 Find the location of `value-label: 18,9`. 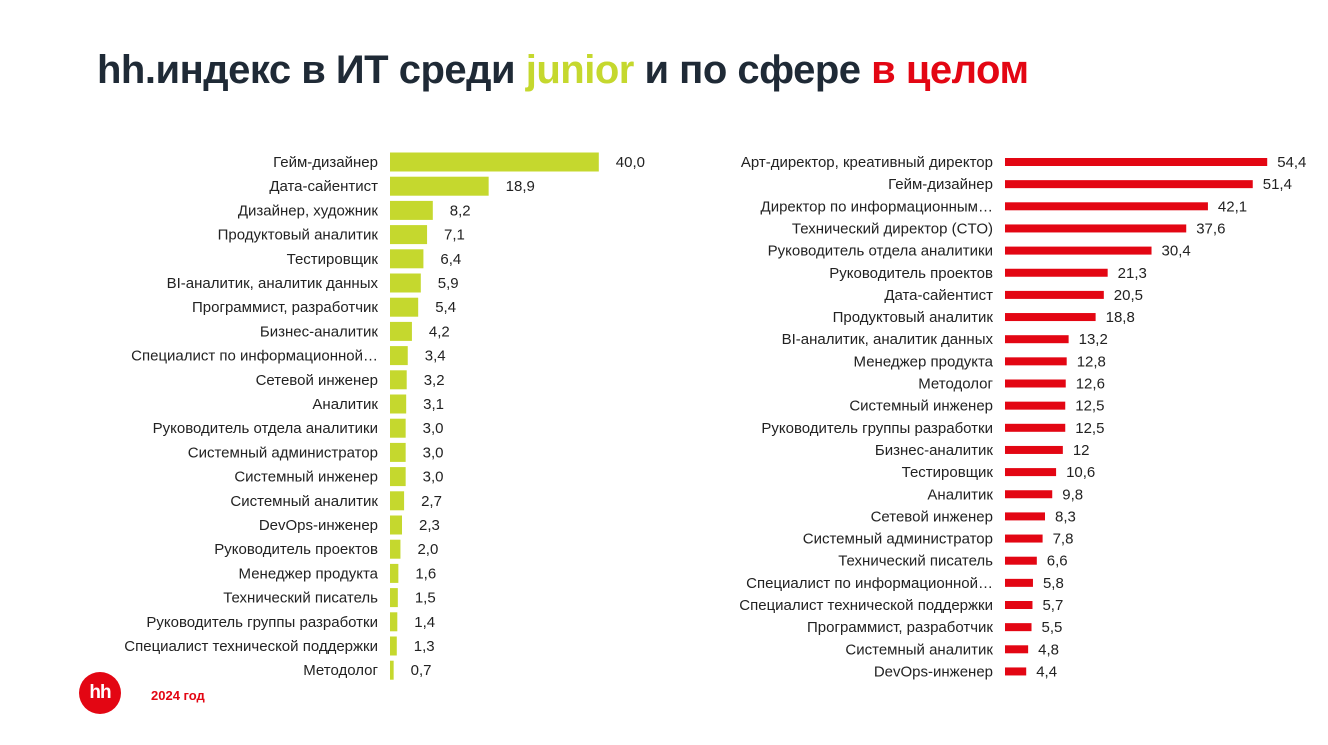

value-label: 18,9 is located at coordinates (520, 186).